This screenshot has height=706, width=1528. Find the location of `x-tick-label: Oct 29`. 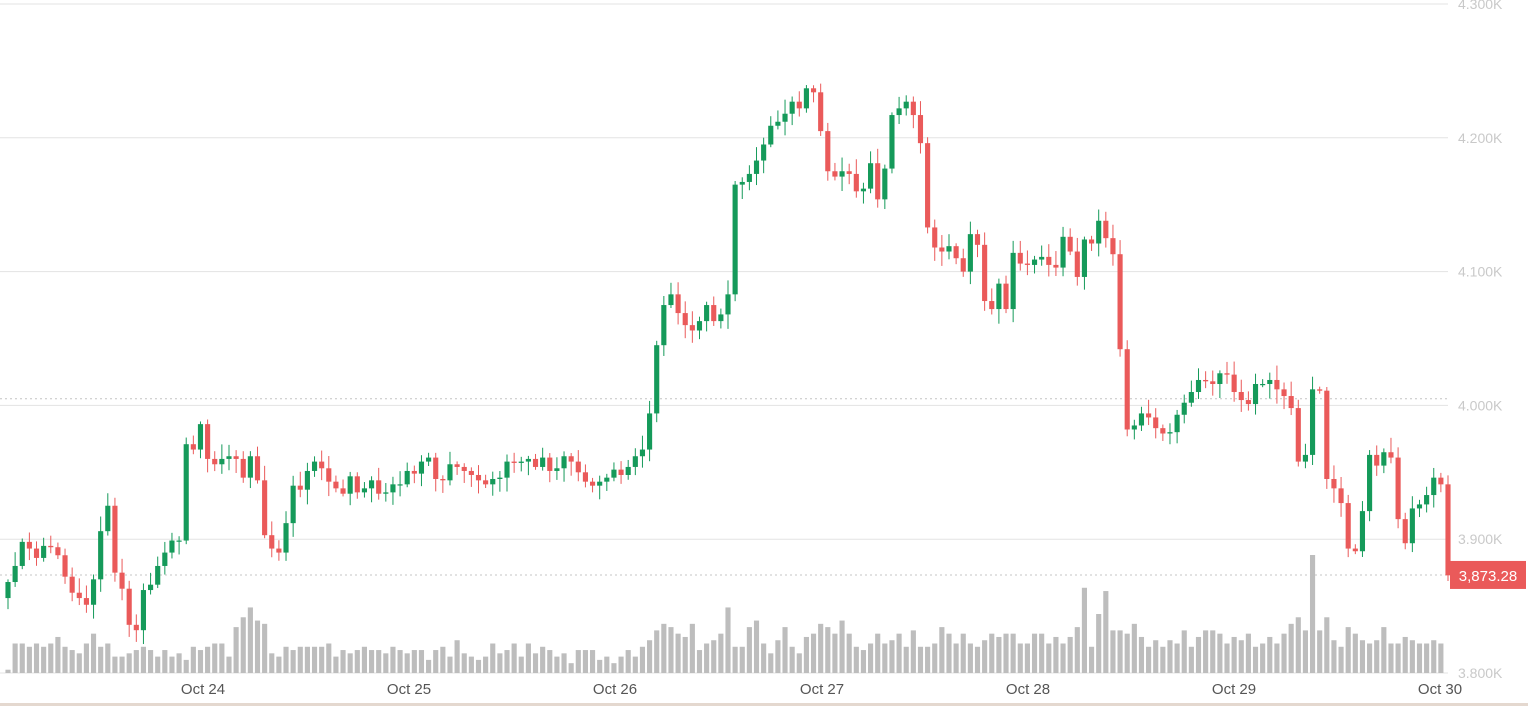

x-tick-label: Oct 29 is located at coordinates (1234, 689).